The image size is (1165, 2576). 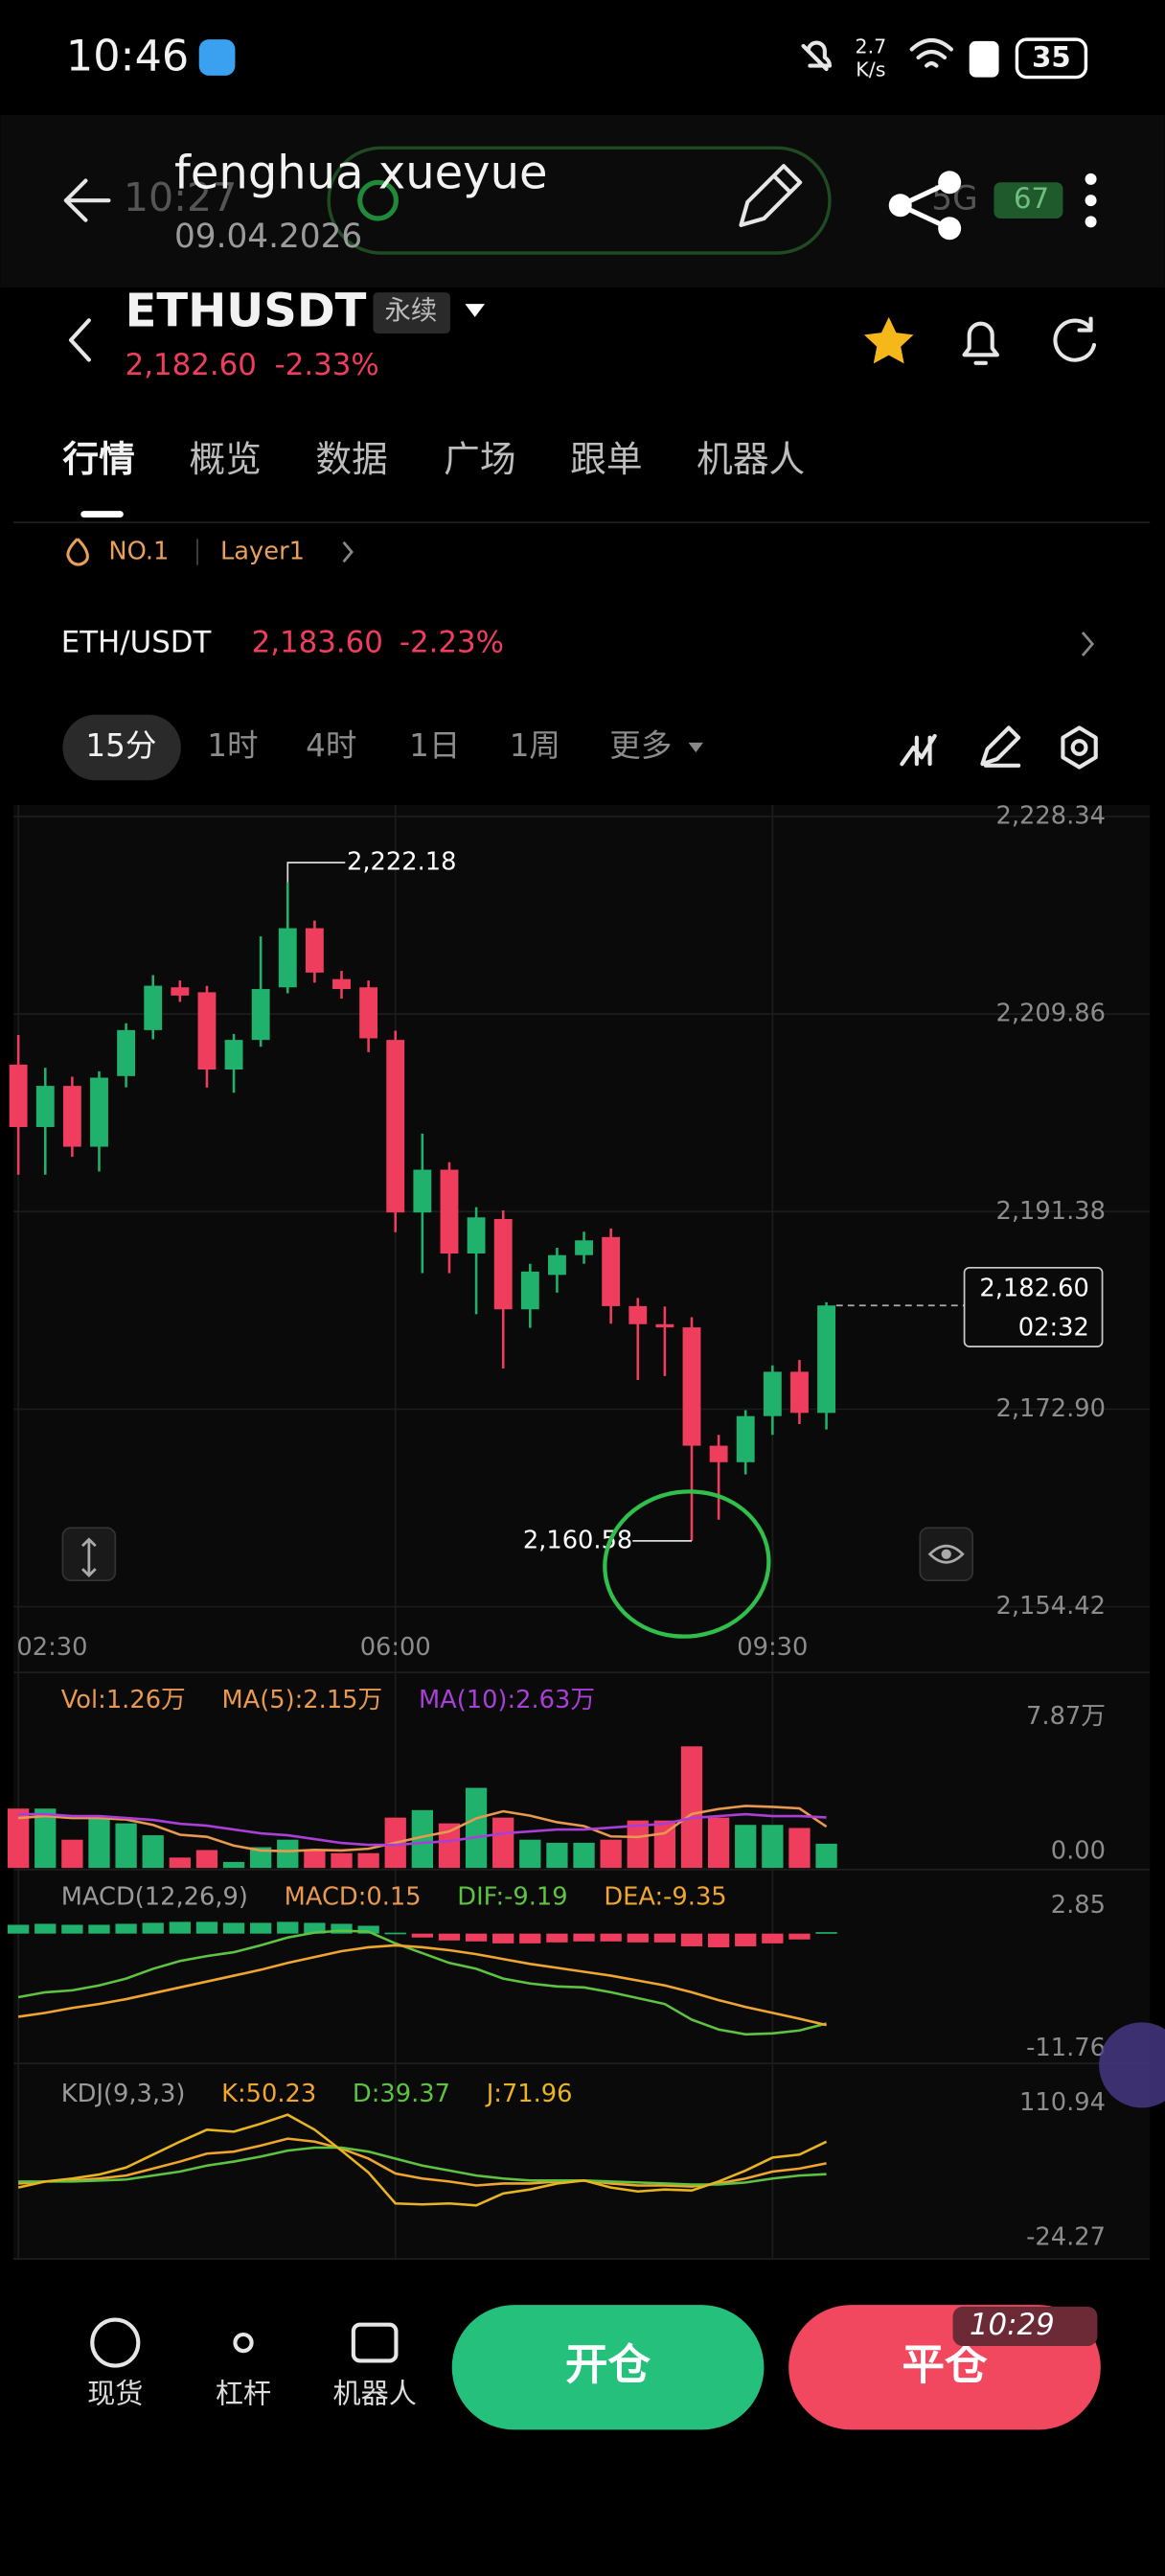 What do you see at coordinates (1051, 1014) in the screenshot?
I see `y-tick-label: 2,209.86` at bounding box center [1051, 1014].